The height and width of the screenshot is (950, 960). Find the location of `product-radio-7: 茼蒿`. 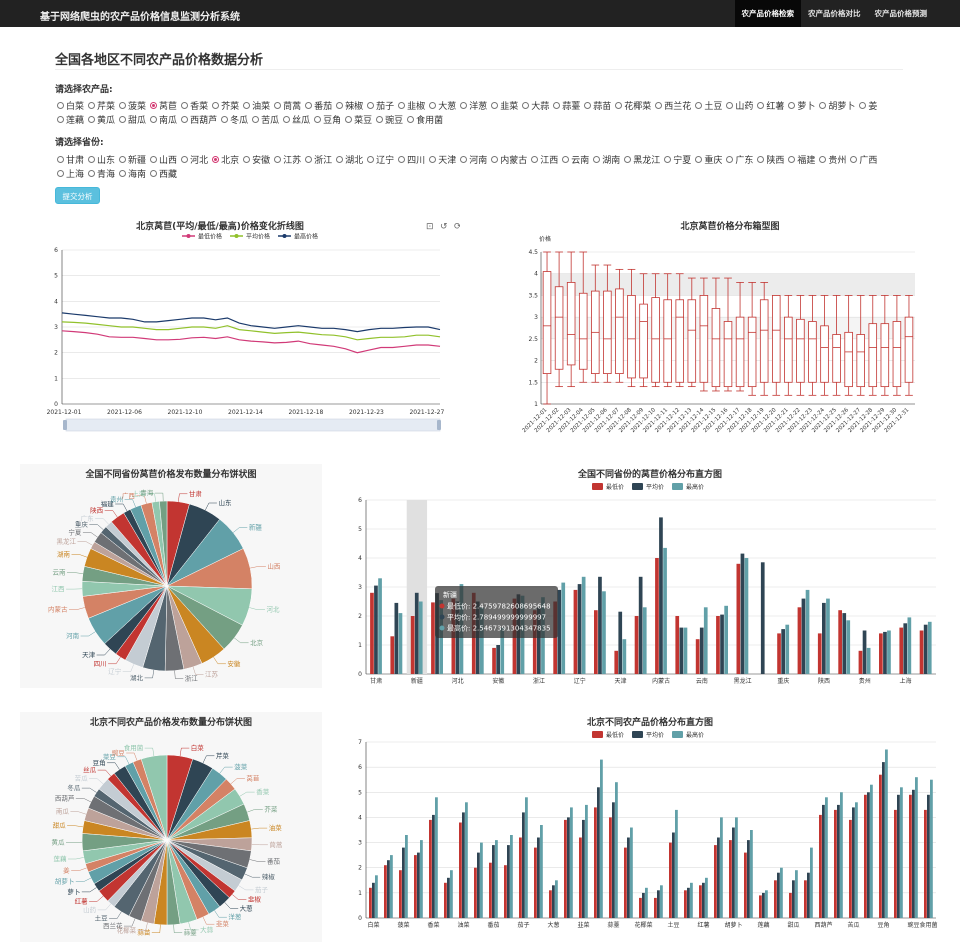

product-radio-7: 茼蒿 is located at coordinates (287, 106).